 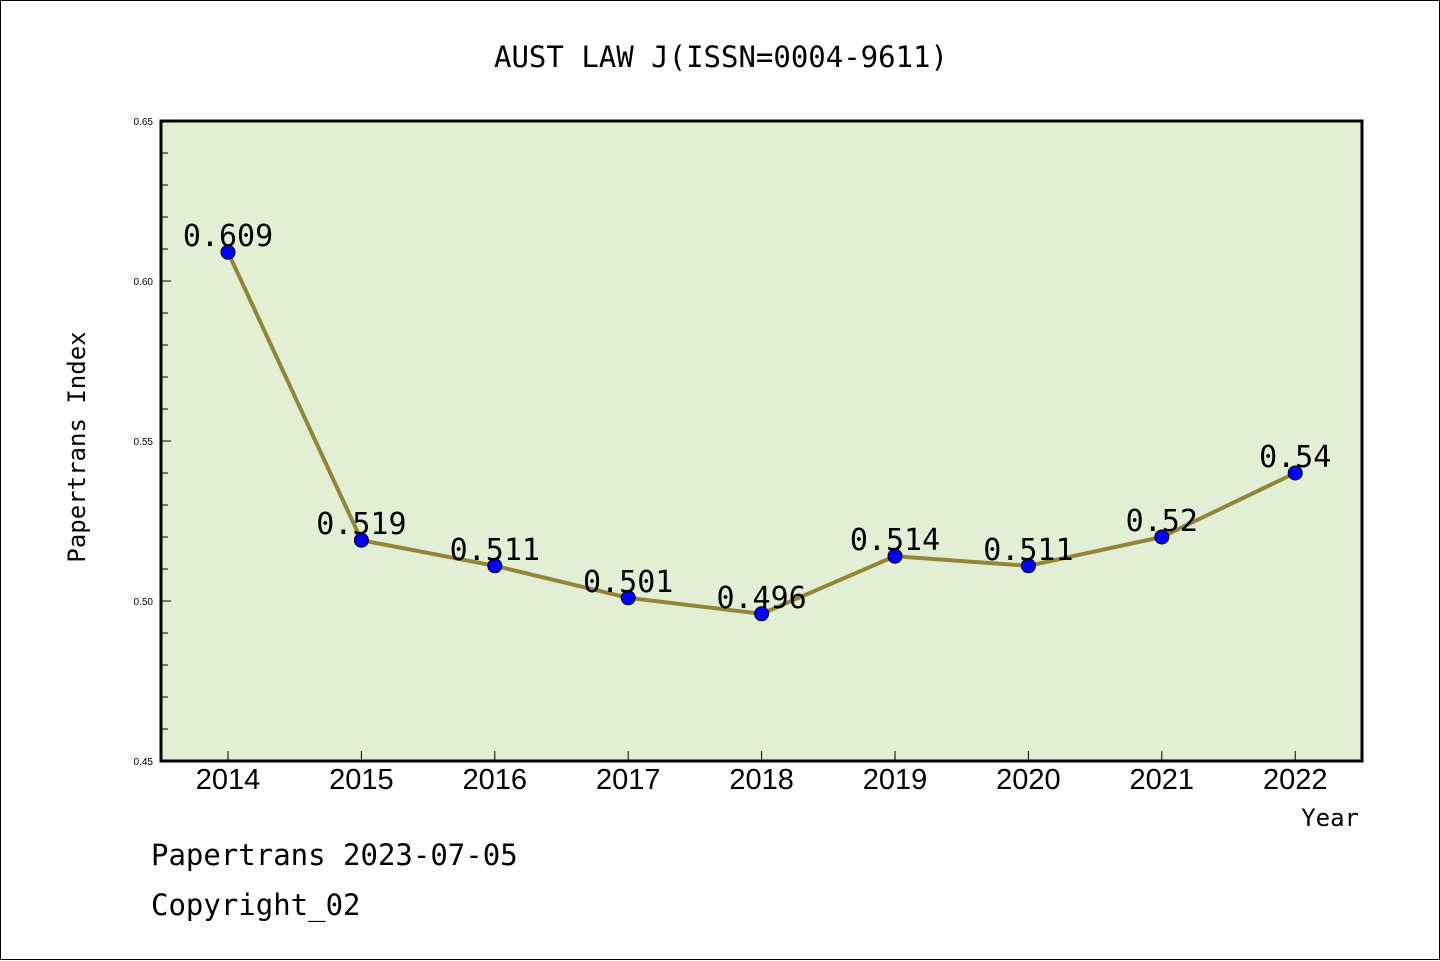 I want to click on x-axis-label: Year, so click(x=1330, y=818).